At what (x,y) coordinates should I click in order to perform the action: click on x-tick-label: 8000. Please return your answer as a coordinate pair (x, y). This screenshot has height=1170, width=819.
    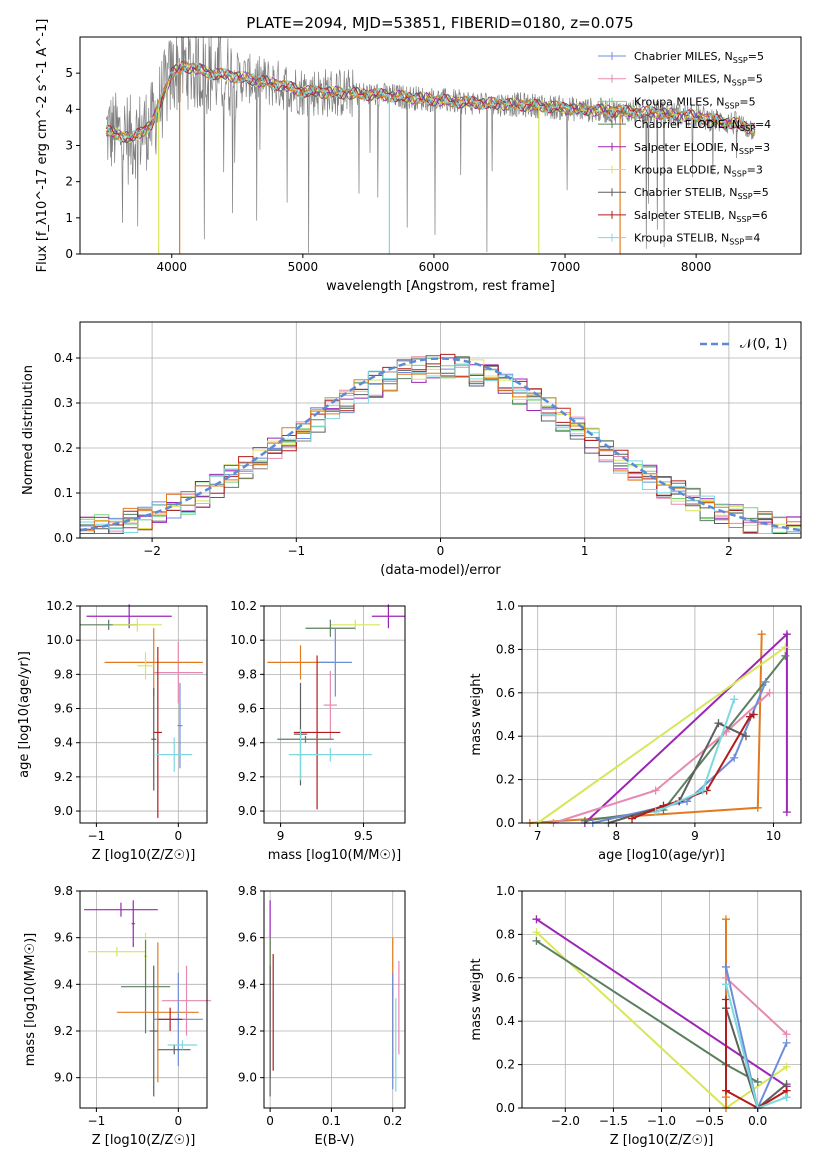
    Looking at the image, I should click on (696, 267).